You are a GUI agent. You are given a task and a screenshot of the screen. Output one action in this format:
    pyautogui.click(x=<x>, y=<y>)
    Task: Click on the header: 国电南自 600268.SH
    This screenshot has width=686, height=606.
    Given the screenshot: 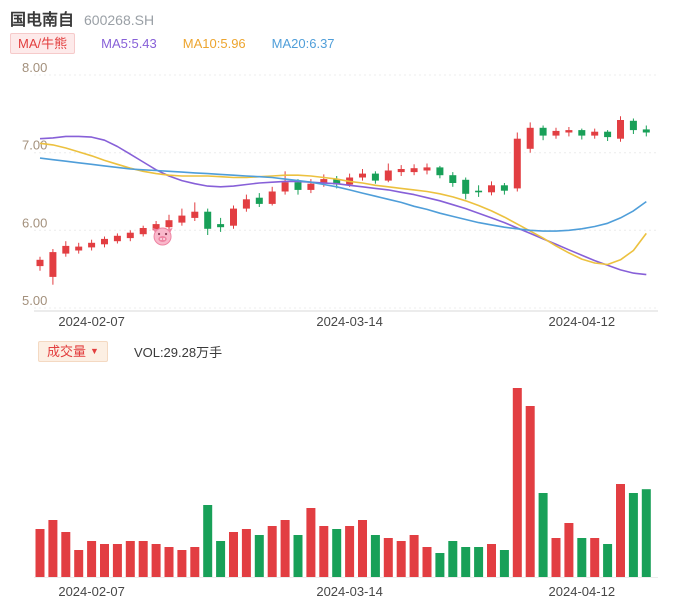 What is the action you would take?
    pyautogui.click(x=82, y=18)
    